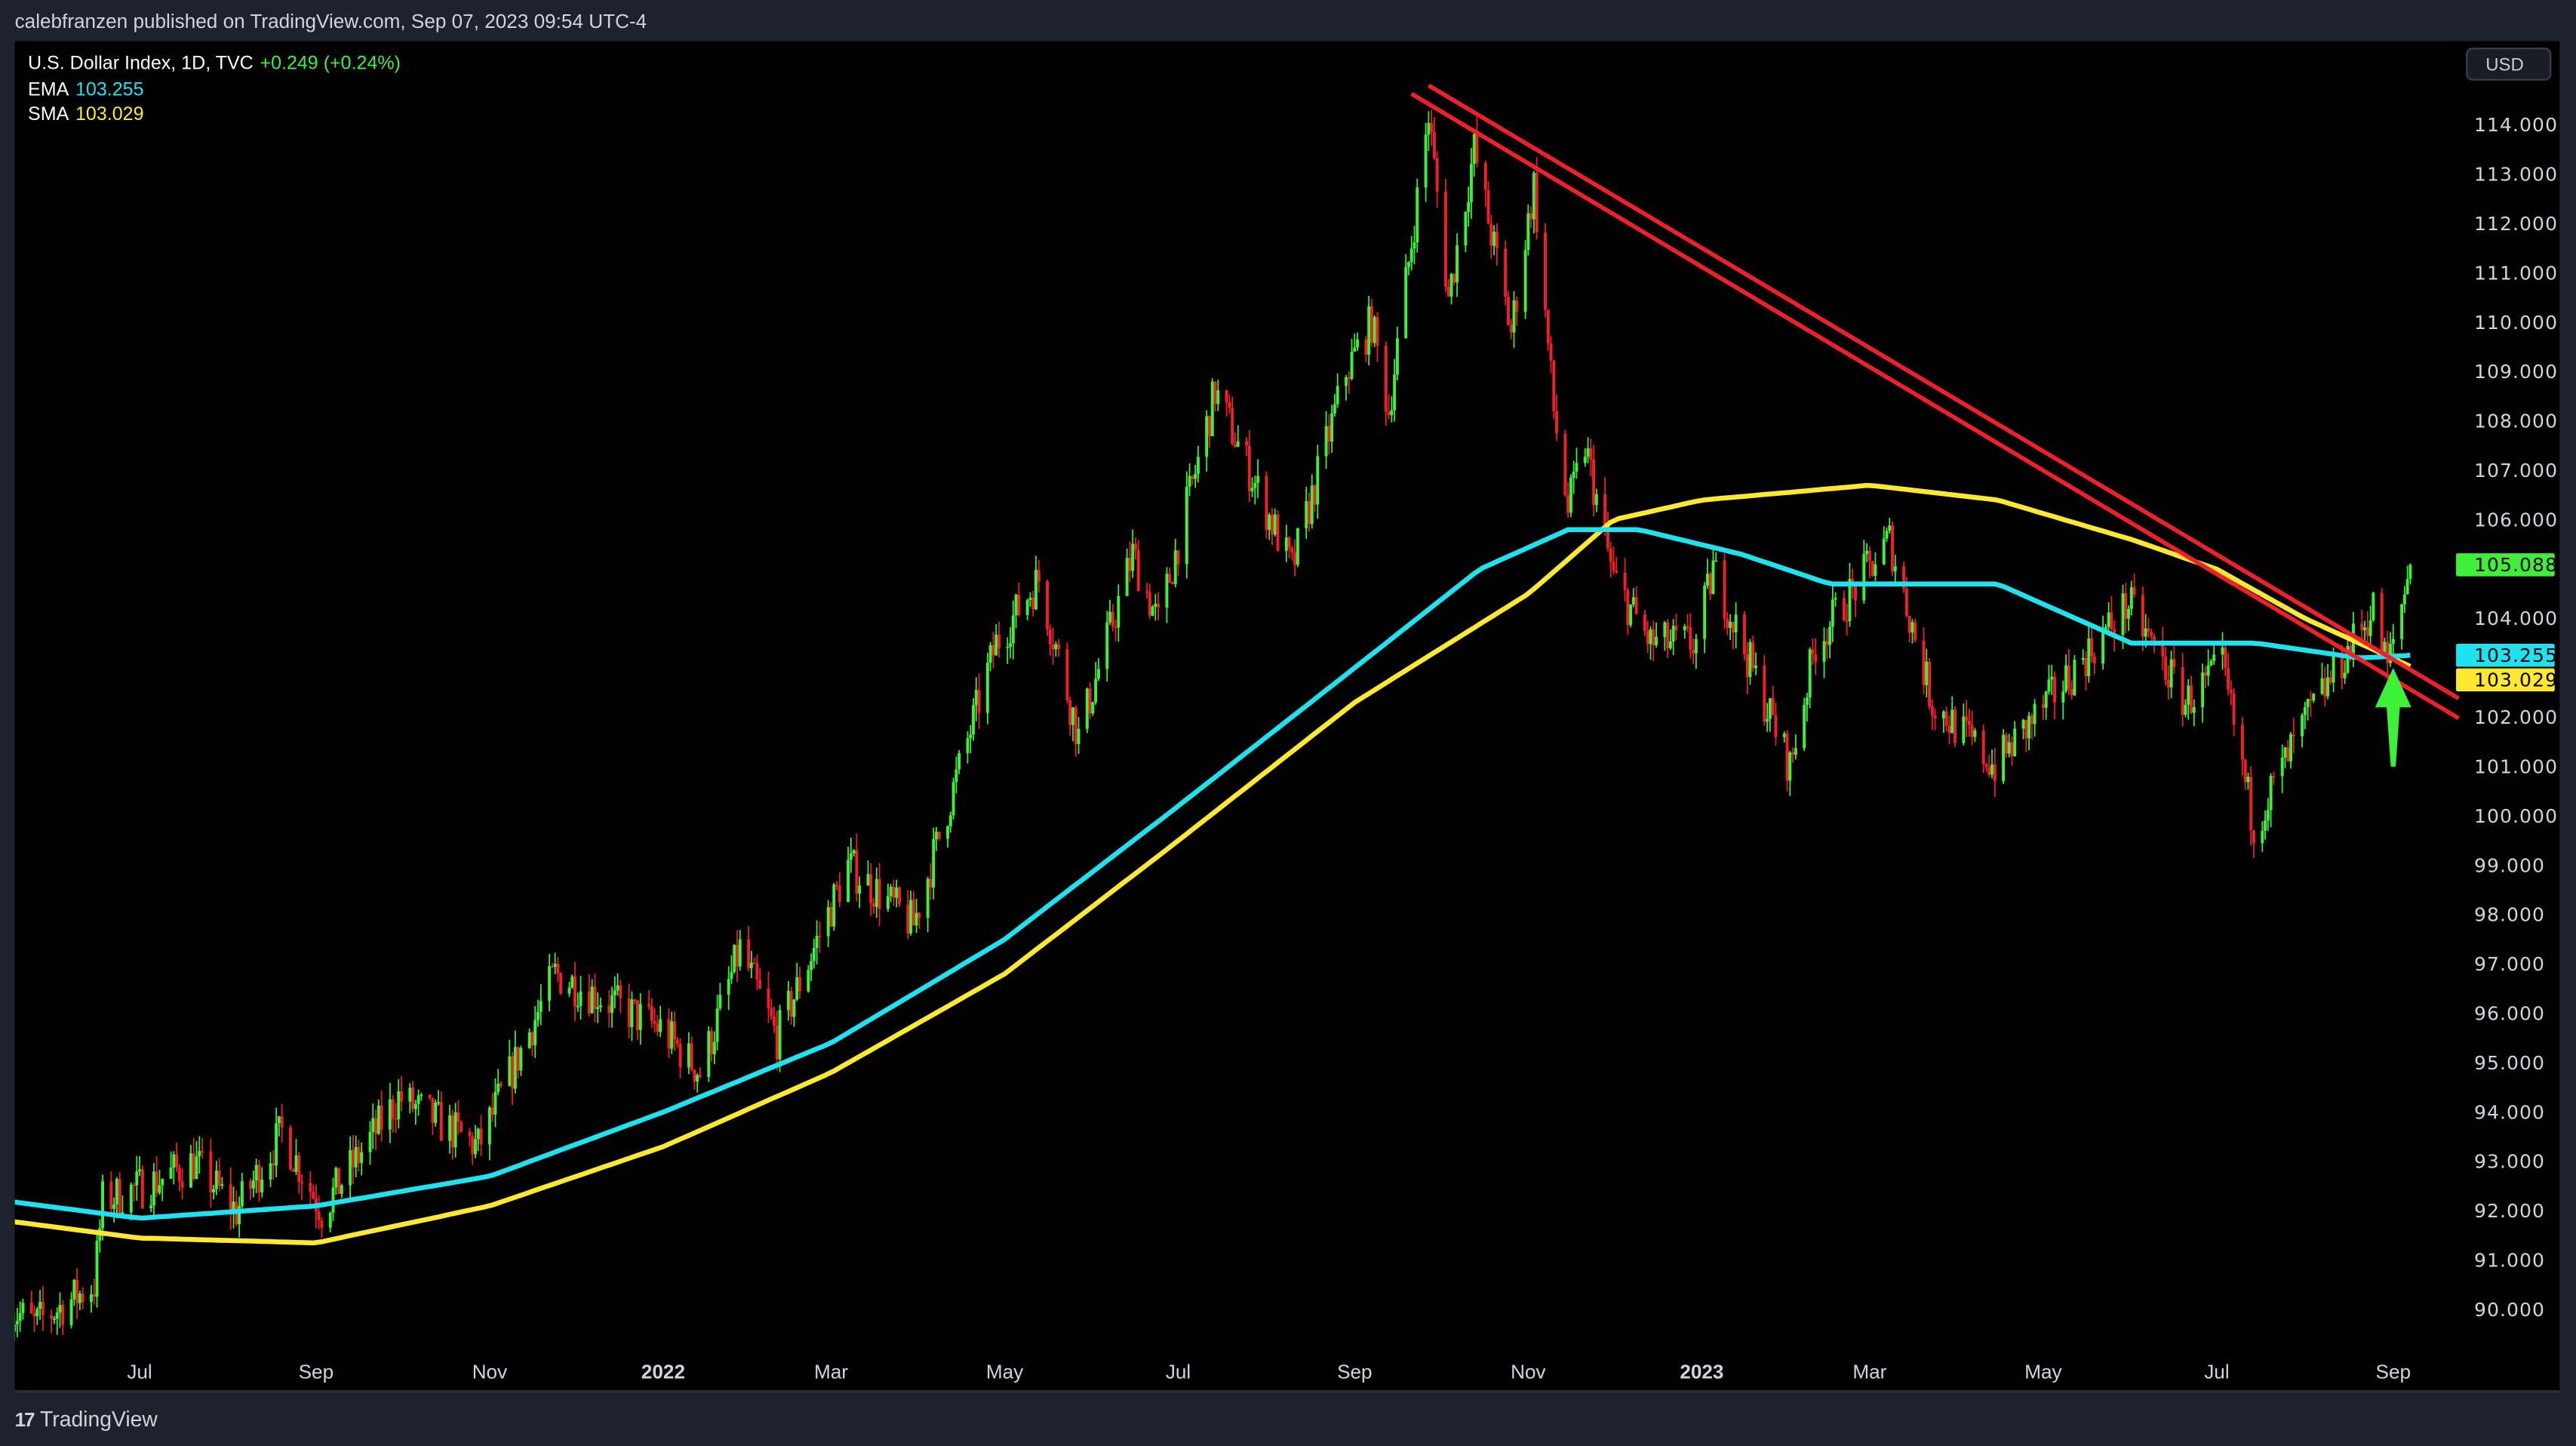 This screenshot has height=1446, width=2576. I want to click on footer-brand: 17 TradingView, so click(86, 1419).